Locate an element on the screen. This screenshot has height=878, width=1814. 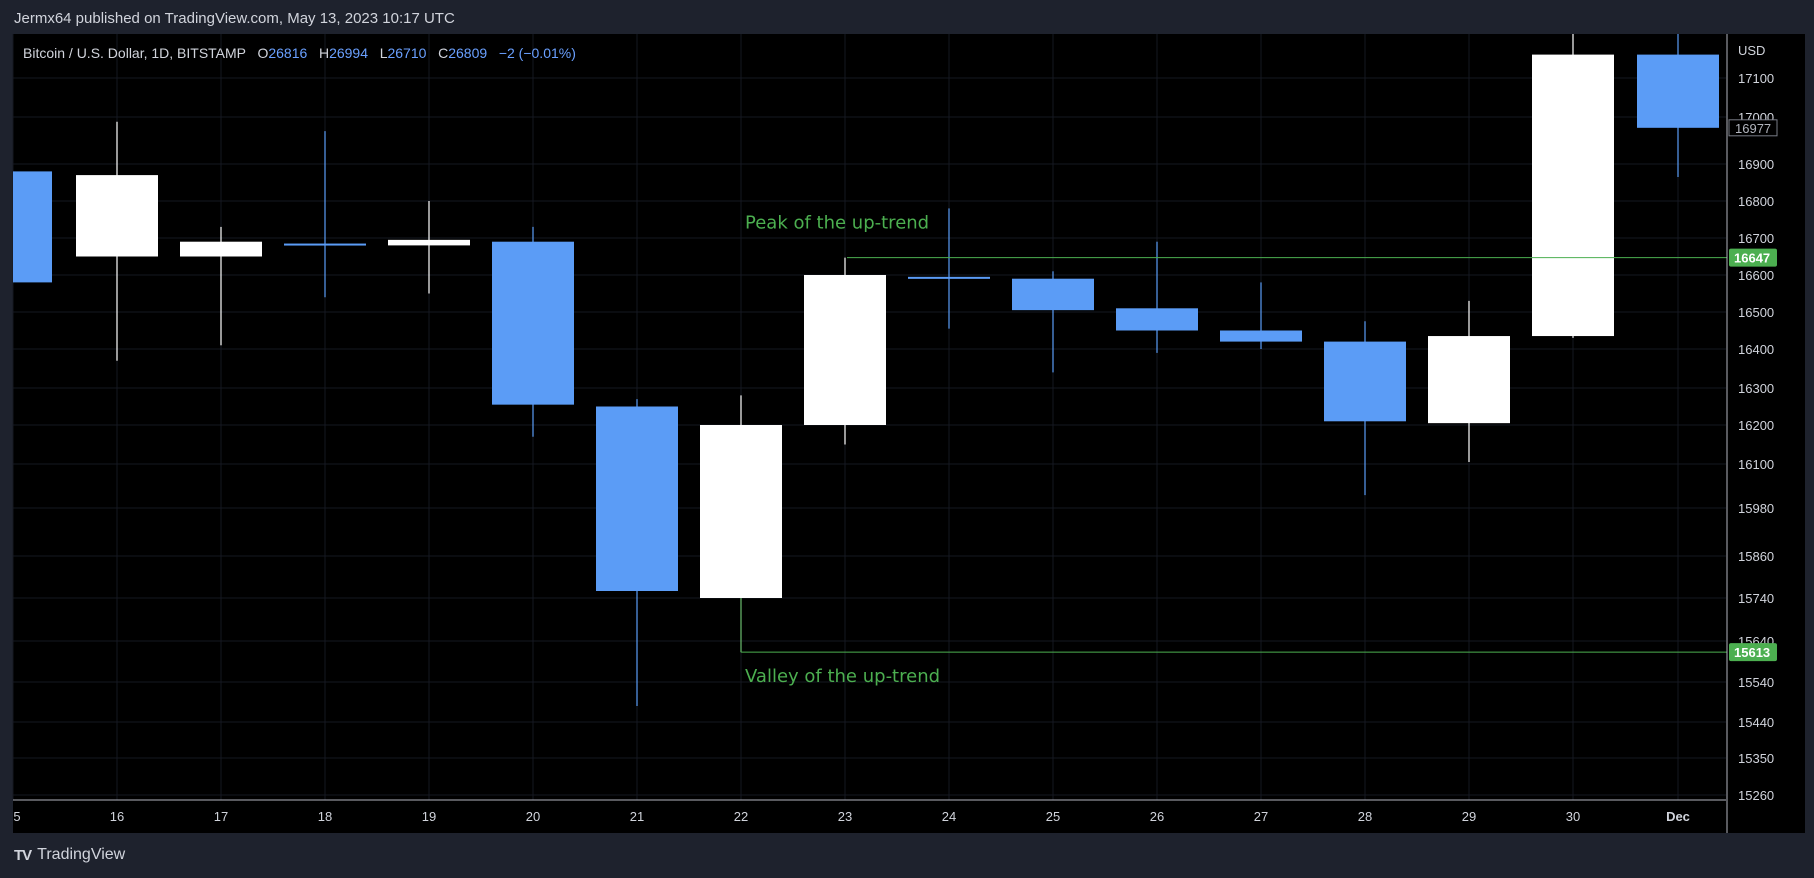
x-tick-label: 29 is located at coordinates (1469, 816).